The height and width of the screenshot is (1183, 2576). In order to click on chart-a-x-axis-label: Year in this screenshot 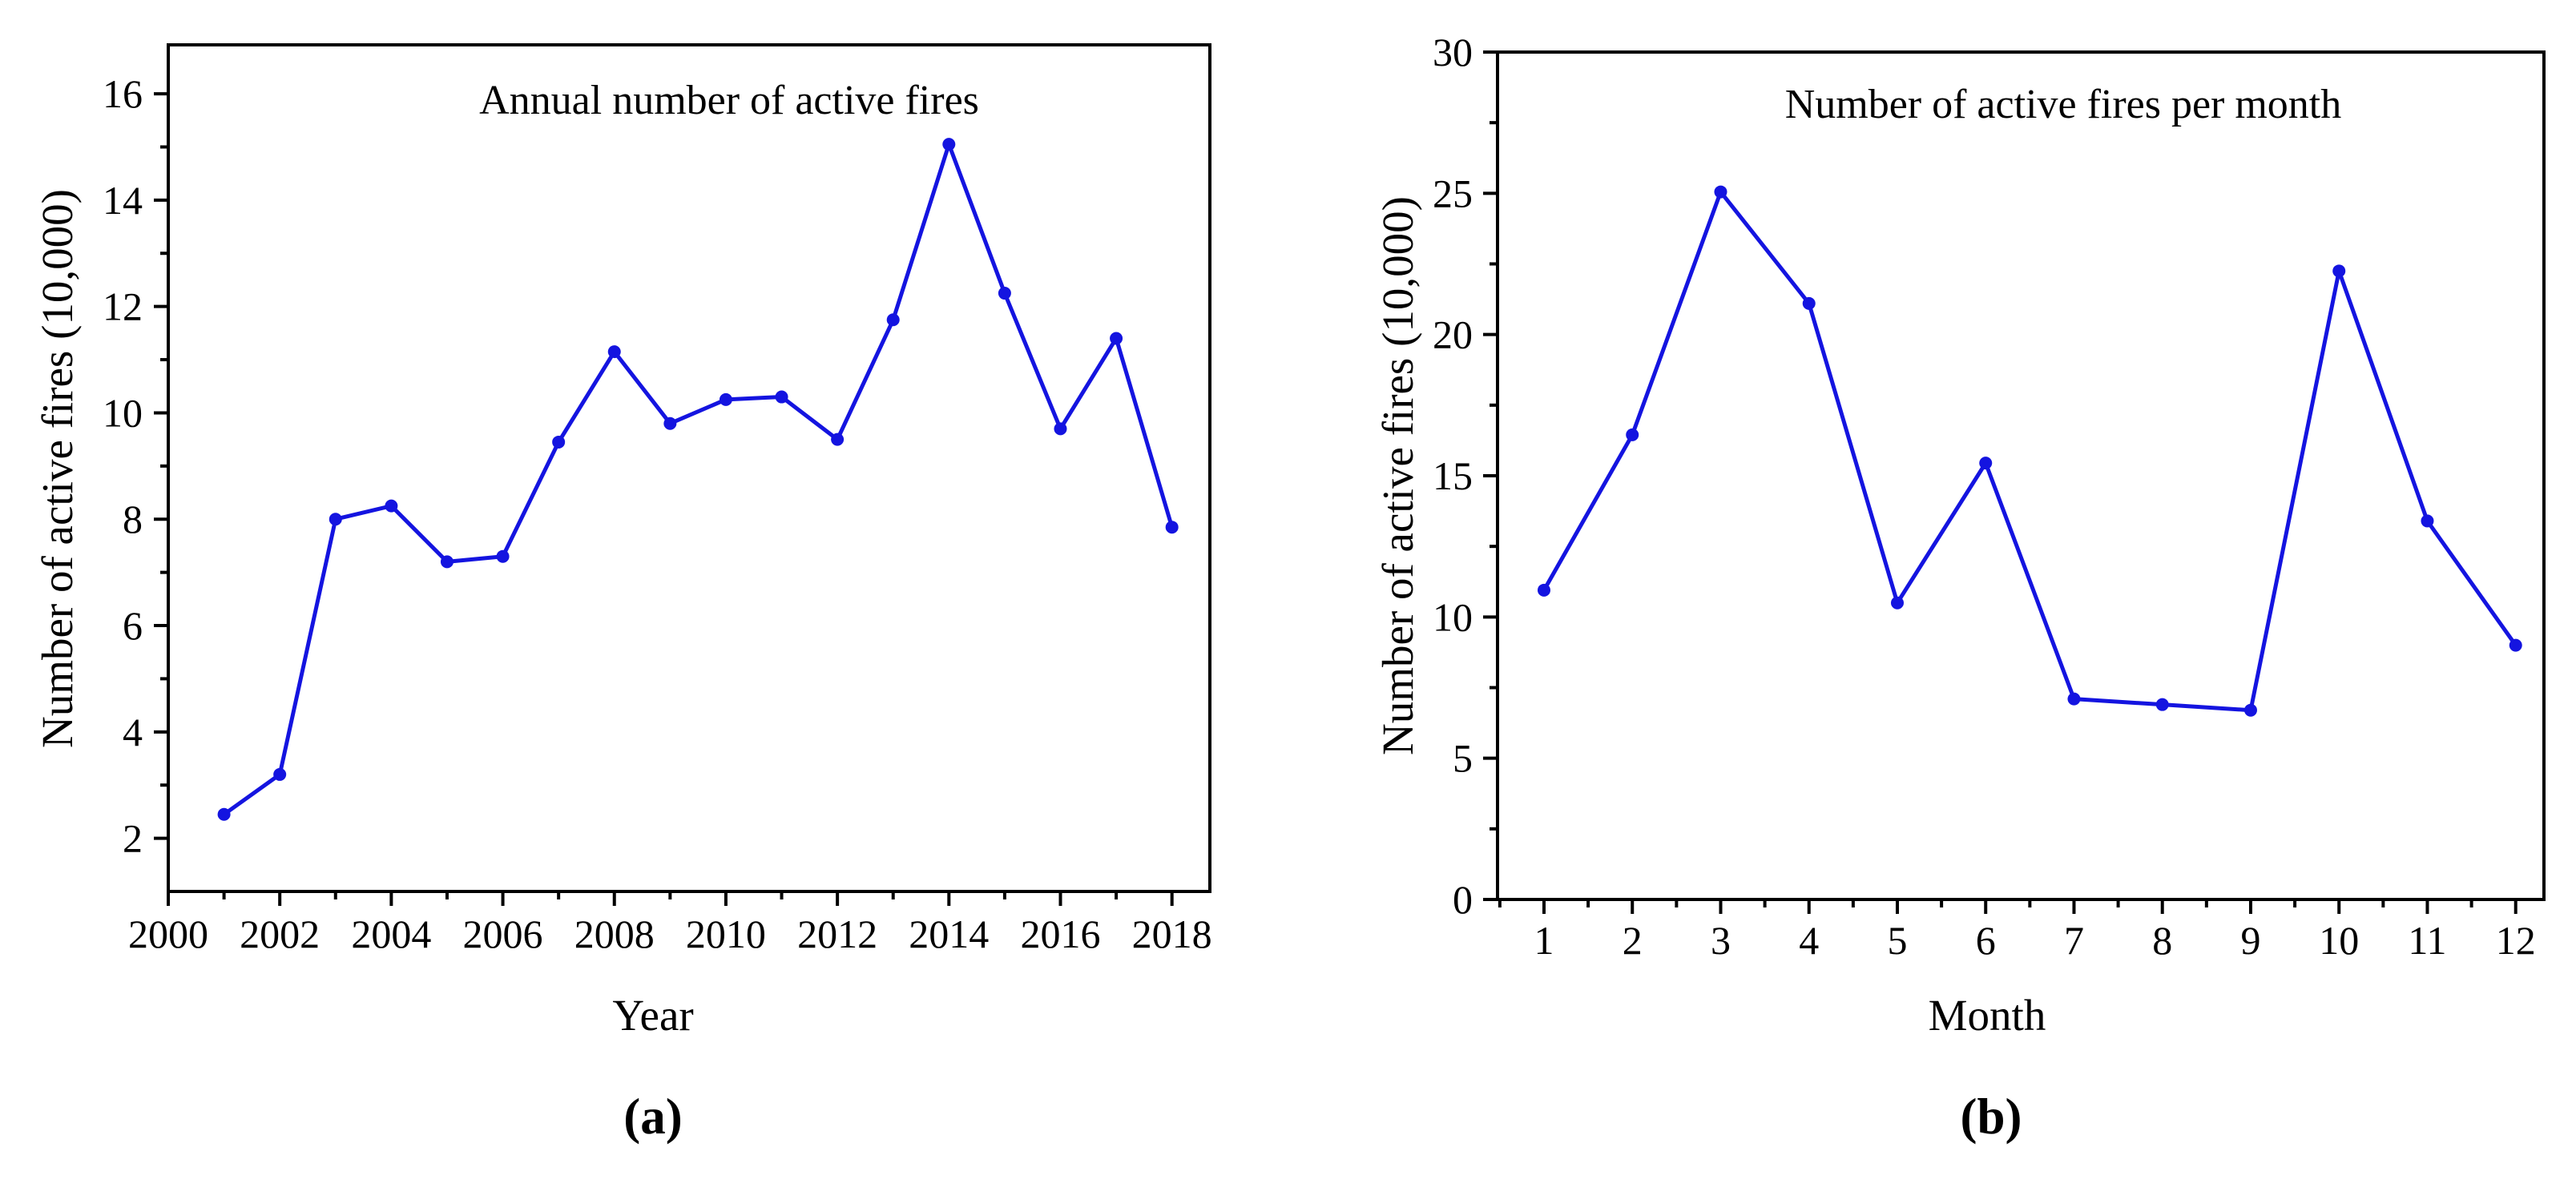, I will do `click(653, 1015)`.